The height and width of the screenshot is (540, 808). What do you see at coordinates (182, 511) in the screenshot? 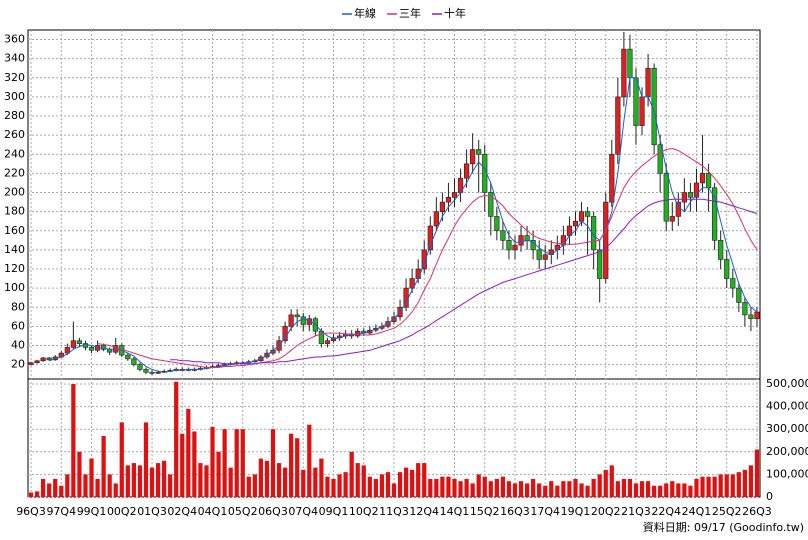
I see `x-tick-label: 02Q4` at bounding box center [182, 511].